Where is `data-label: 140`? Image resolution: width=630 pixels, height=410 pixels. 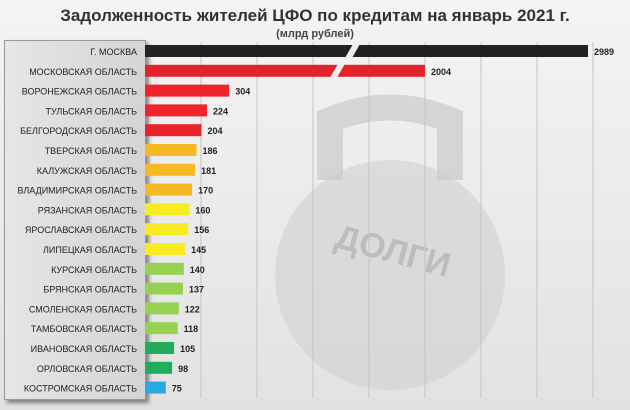
data-label: 140 is located at coordinates (197, 270).